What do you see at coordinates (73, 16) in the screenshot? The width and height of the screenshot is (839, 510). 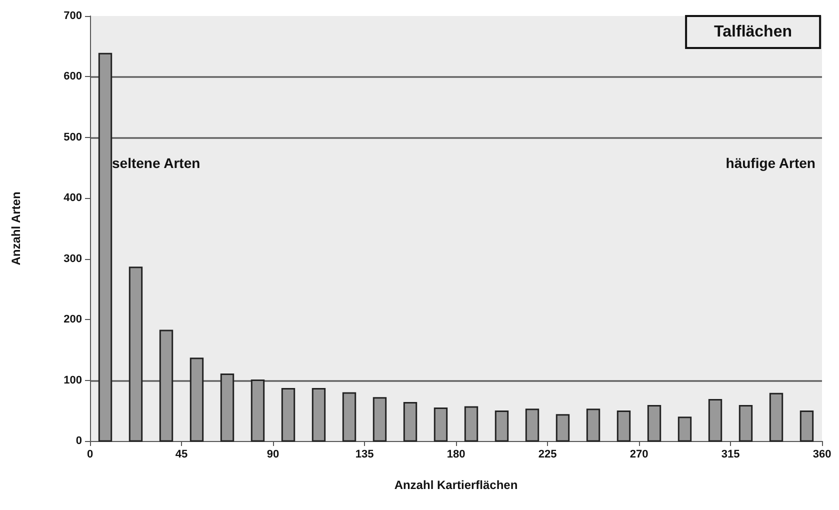 I see `y-tick-label: 700` at bounding box center [73, 16].